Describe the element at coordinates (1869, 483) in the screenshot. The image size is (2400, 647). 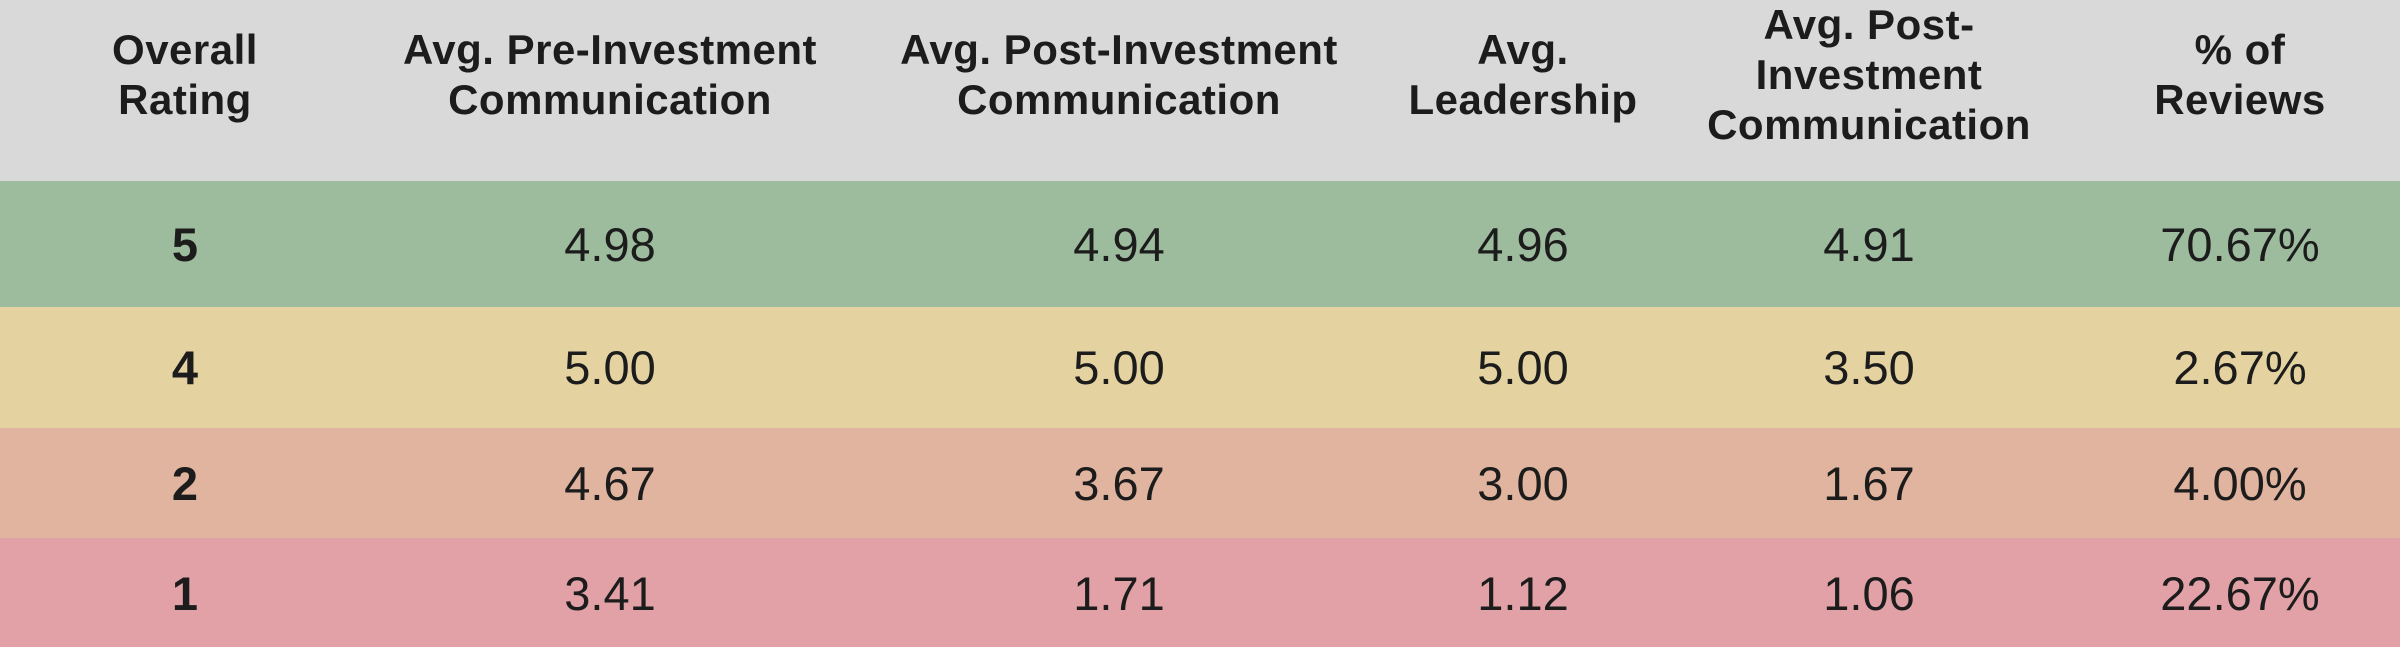
I see `post-investment-communication-2-value: 1.67` at that location.